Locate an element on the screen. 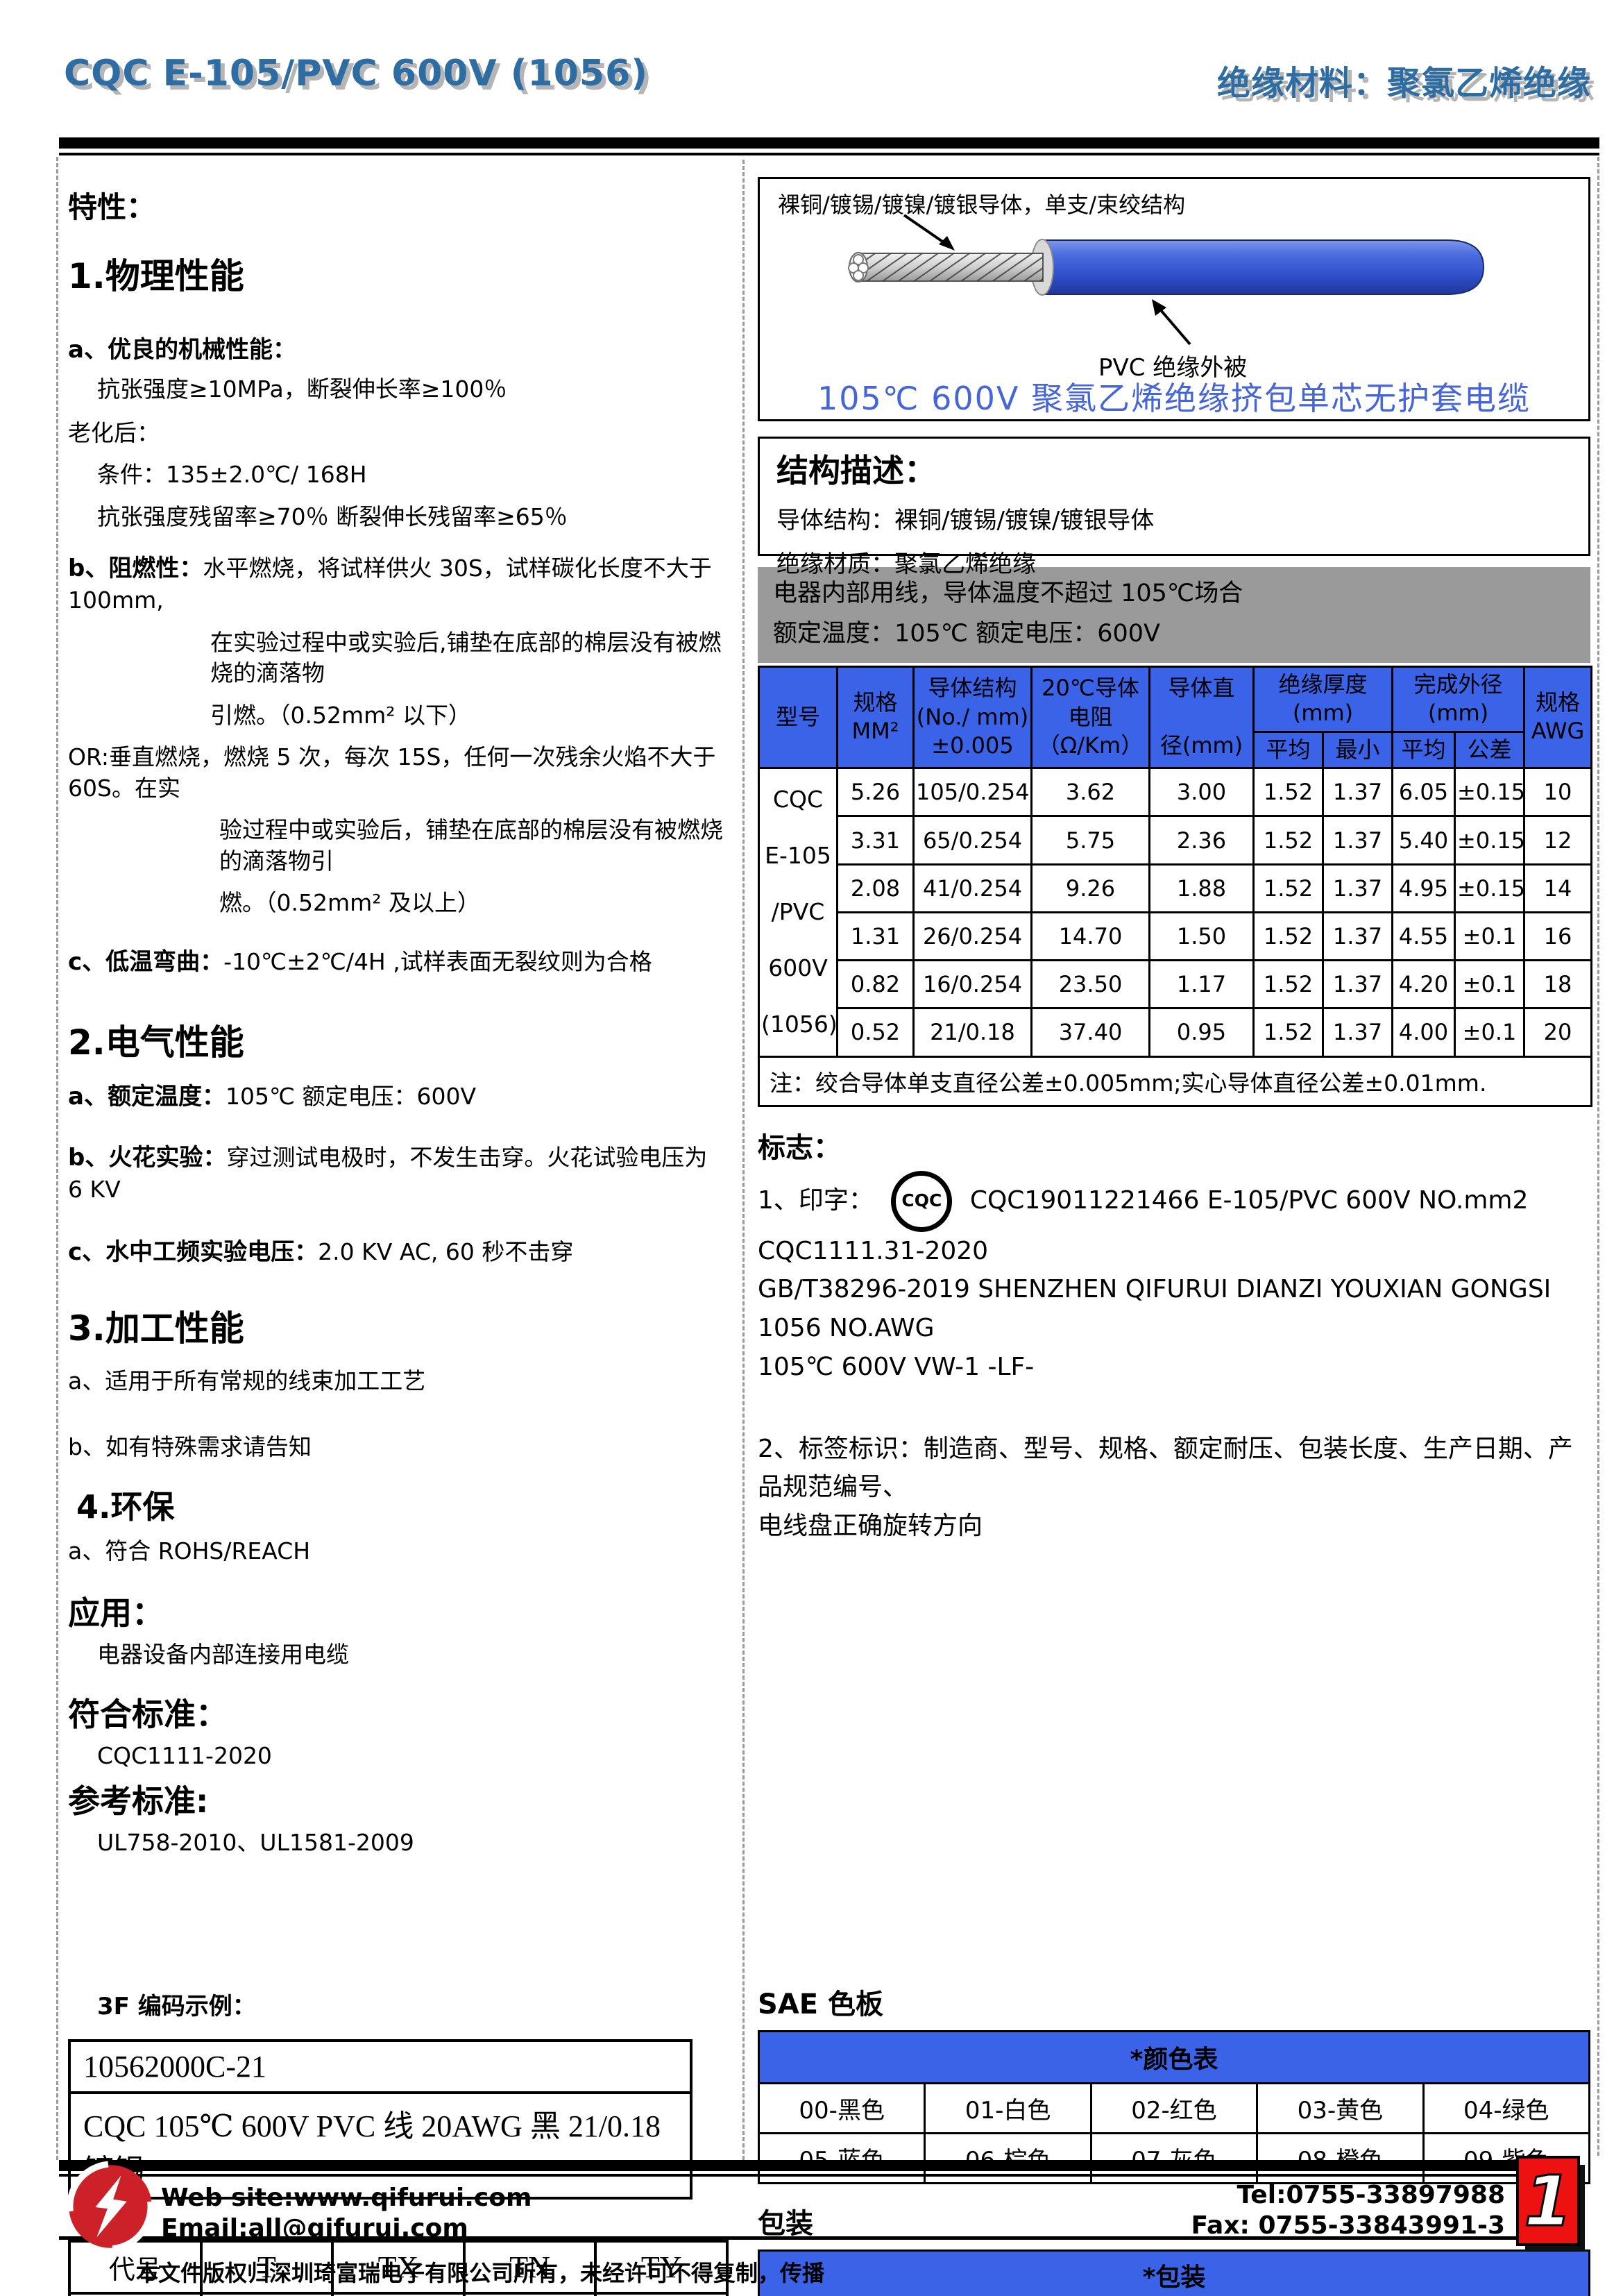  option-bare-copper: ☑无镀层铜 is located at coordinates (266, 2294).